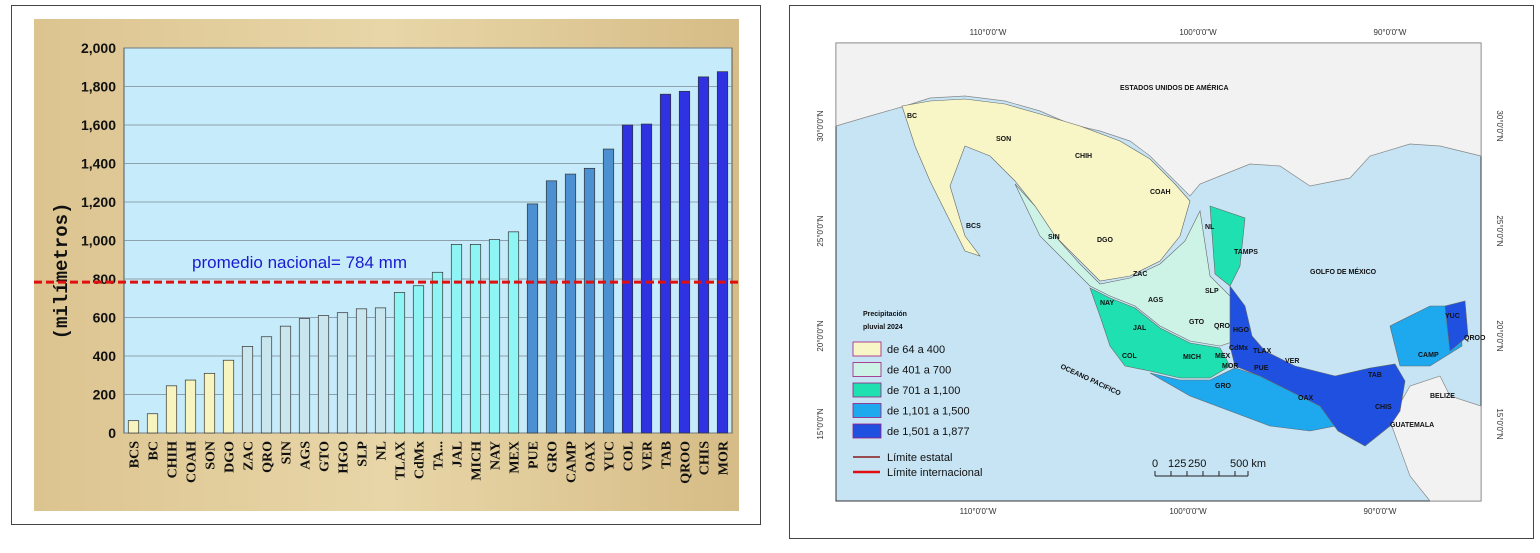  Describe the element at coordinates (646, 278) in the screenshot. I see `bar-VER` at that location.